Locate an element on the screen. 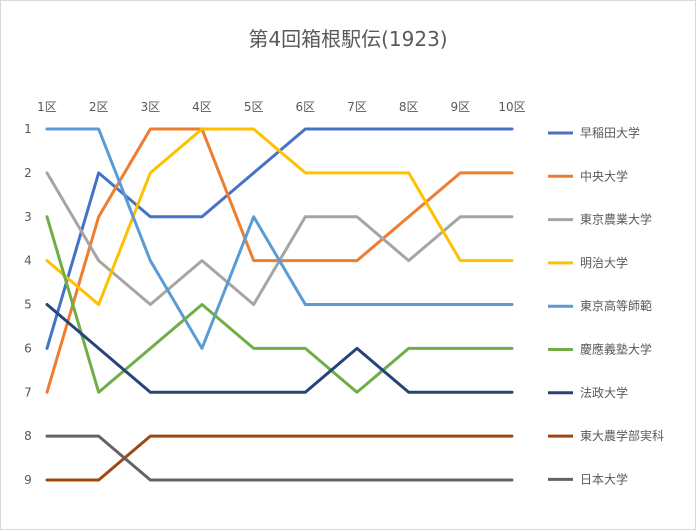 The image size is (696, 530). legend-label: 明治大学 is located at coordinates (604, 262).